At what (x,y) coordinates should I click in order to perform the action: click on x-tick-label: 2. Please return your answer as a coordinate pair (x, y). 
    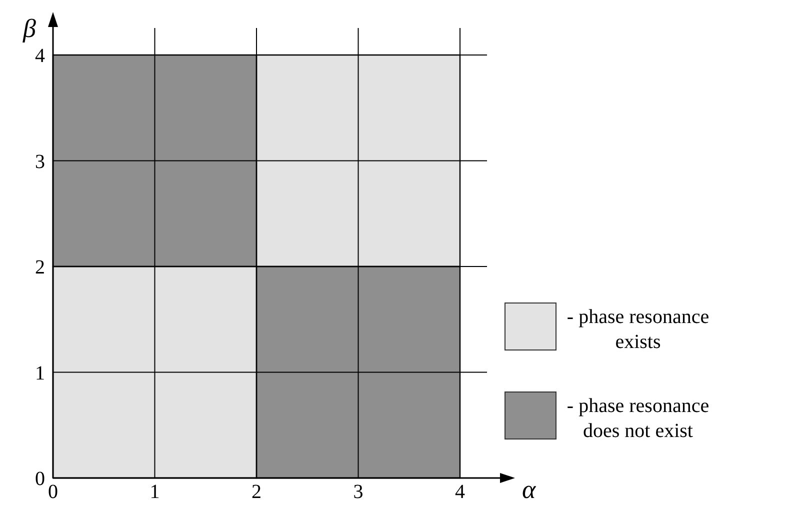
    Looking at the image, I should click on (257, 492).